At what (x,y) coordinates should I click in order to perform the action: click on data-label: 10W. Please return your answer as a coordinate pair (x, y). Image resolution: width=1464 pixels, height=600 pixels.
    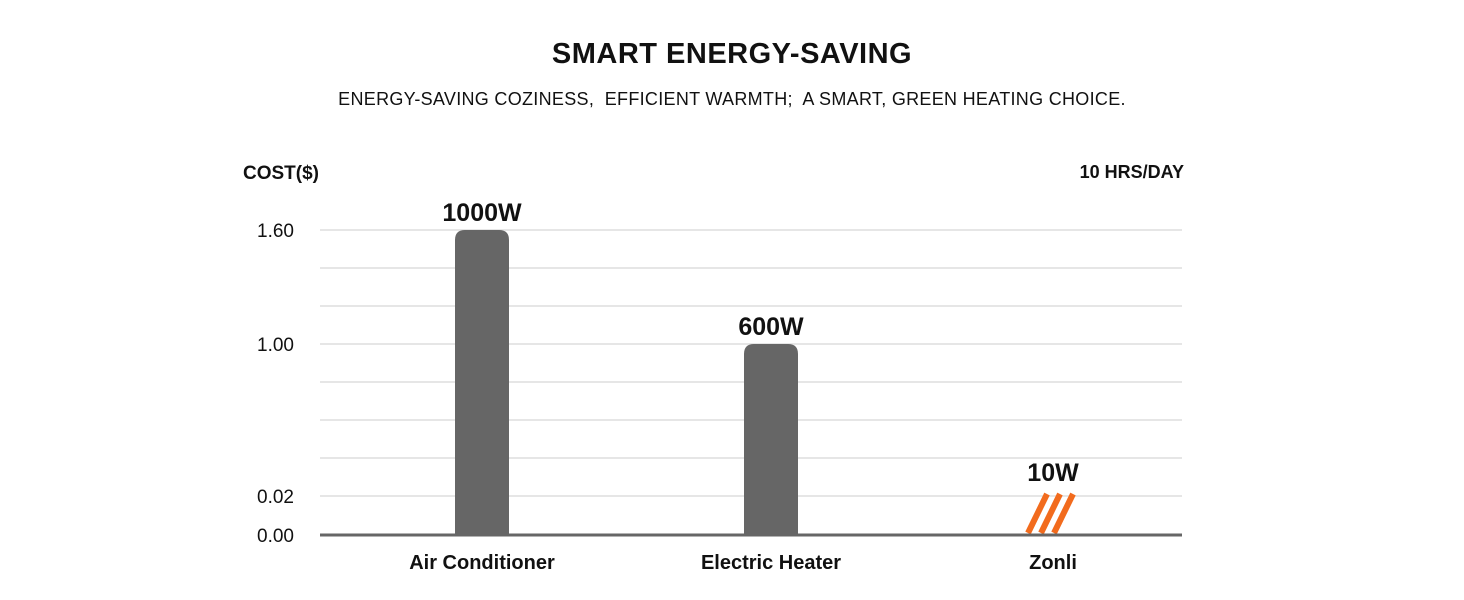
    Looking at the image, I should click on (1053, 473).